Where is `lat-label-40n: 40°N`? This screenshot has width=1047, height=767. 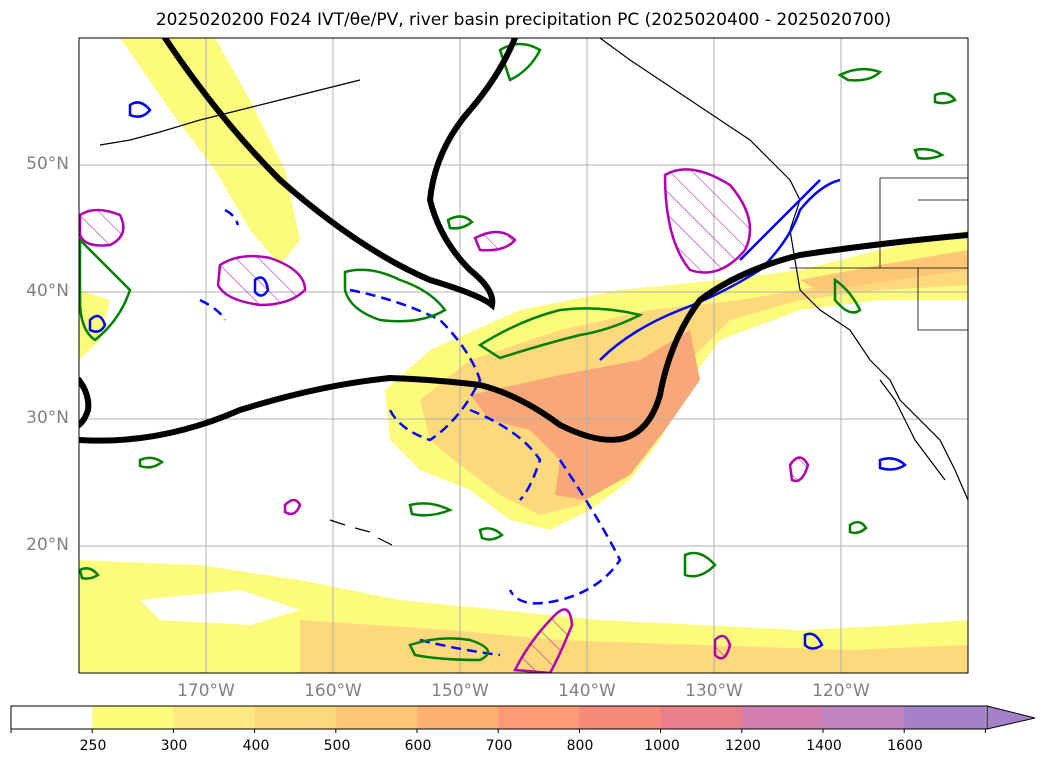 lat-label-40n: 40°N is located at coordinates (47, 291).